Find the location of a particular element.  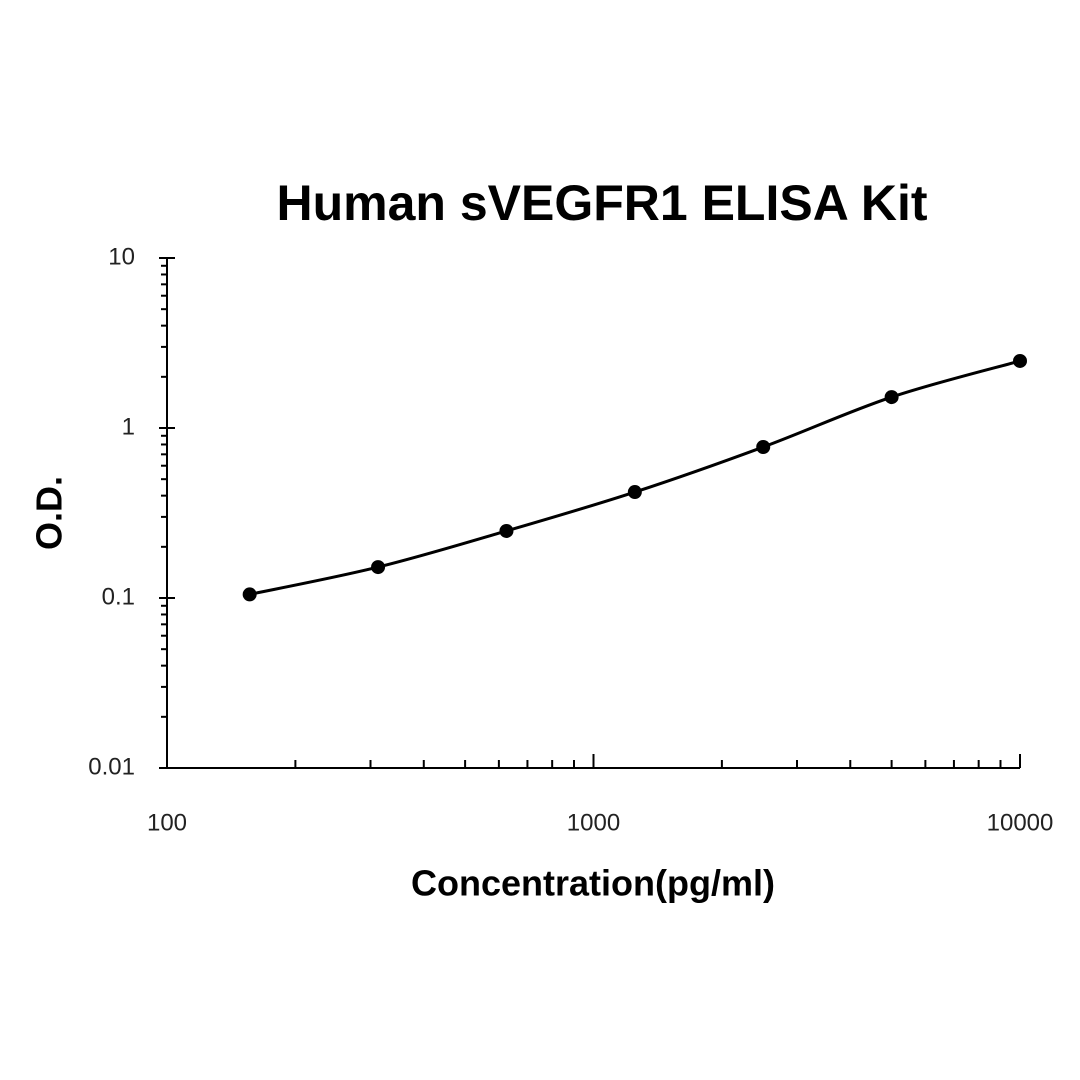

x-tick-label: 100 is located at coordinates (167, 822).